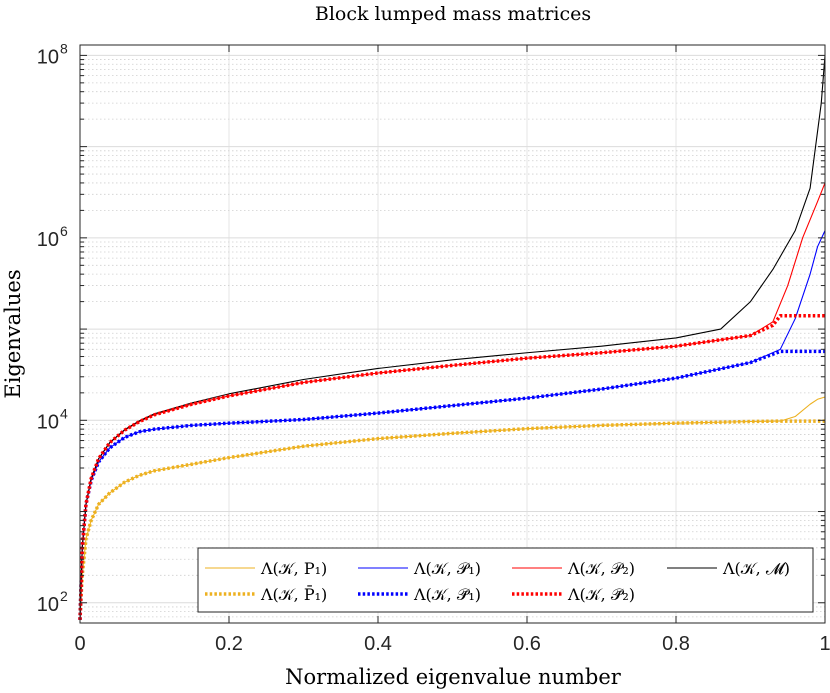 This screenshot has width=830, height=693. I want to click on y-tick-label-exponent: 8, so click(64, 48).